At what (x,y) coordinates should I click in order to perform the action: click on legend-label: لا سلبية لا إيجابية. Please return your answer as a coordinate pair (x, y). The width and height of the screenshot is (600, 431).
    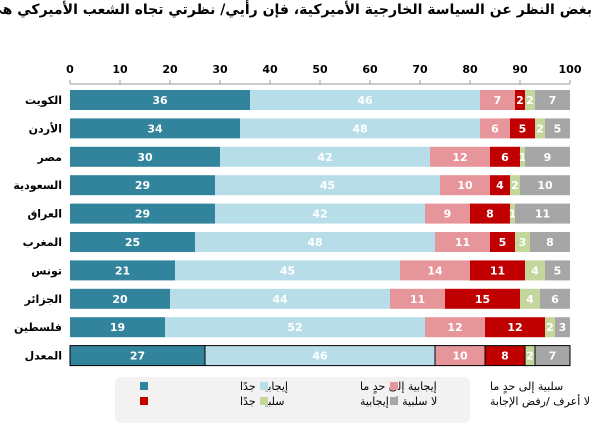
    Looking at the image, I should click on (398, 401).